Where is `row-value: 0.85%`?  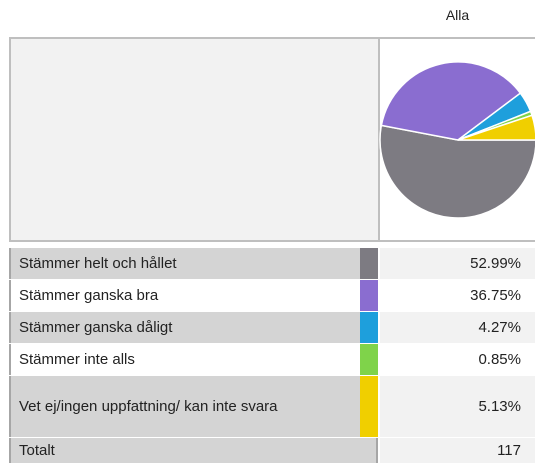
row-value: 0.85% is located at coordinates (457, 359).